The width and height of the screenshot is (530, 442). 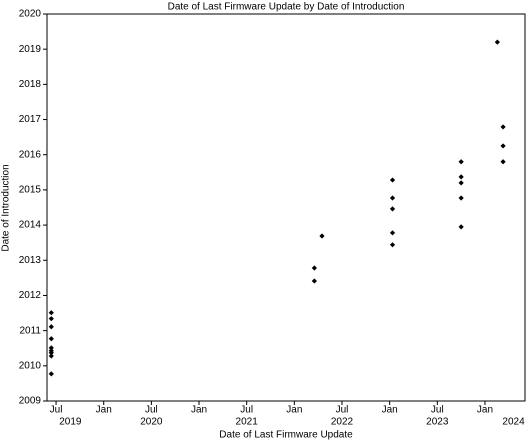 I want to click on y-tick-label: 2013, so click(x=30, y=260).